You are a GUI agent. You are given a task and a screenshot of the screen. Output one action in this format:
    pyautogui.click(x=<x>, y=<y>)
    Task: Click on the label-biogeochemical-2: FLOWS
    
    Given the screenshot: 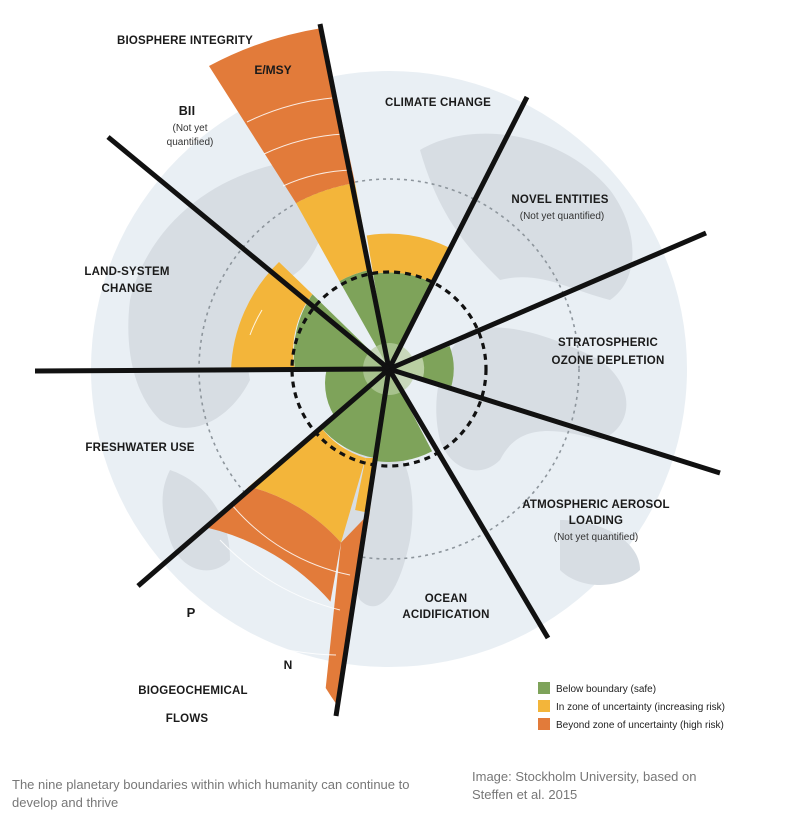 What is the action you would take?
    pyautogui.click(x=187, y=719)
    